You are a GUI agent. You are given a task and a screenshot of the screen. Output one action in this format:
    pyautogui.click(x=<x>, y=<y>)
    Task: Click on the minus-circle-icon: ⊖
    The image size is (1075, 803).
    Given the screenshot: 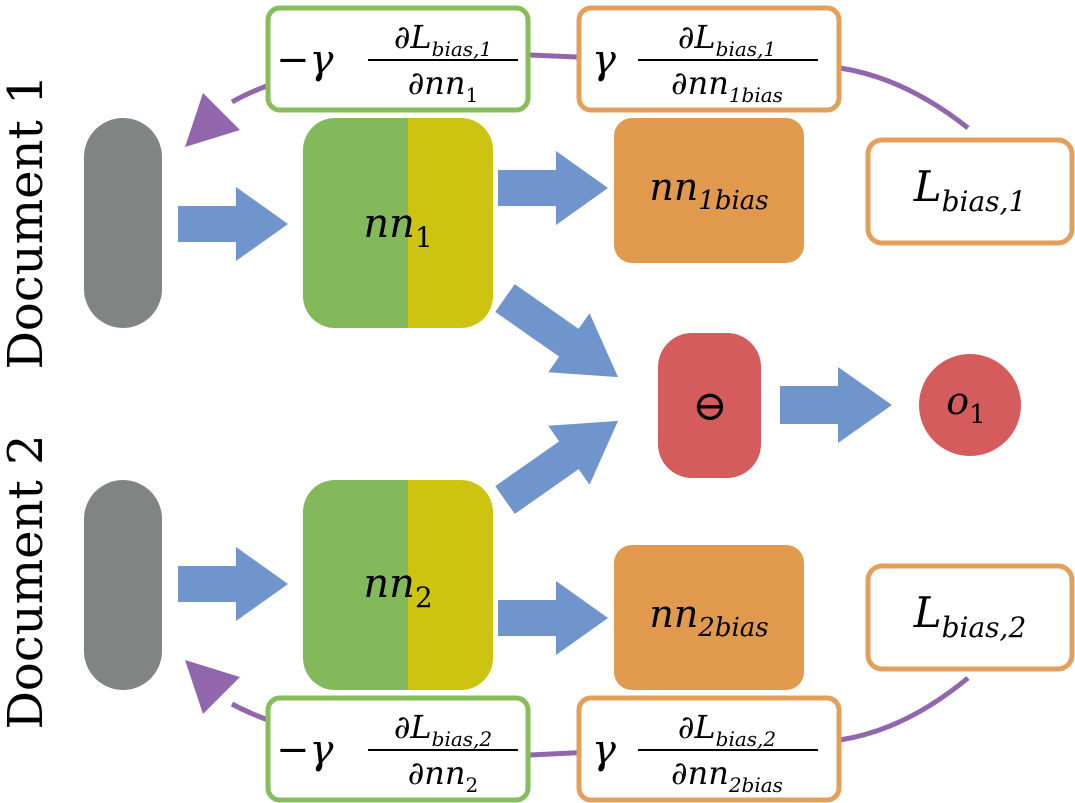 What is the action you would take?
    pyautogui.click(x=709, y=405)
    